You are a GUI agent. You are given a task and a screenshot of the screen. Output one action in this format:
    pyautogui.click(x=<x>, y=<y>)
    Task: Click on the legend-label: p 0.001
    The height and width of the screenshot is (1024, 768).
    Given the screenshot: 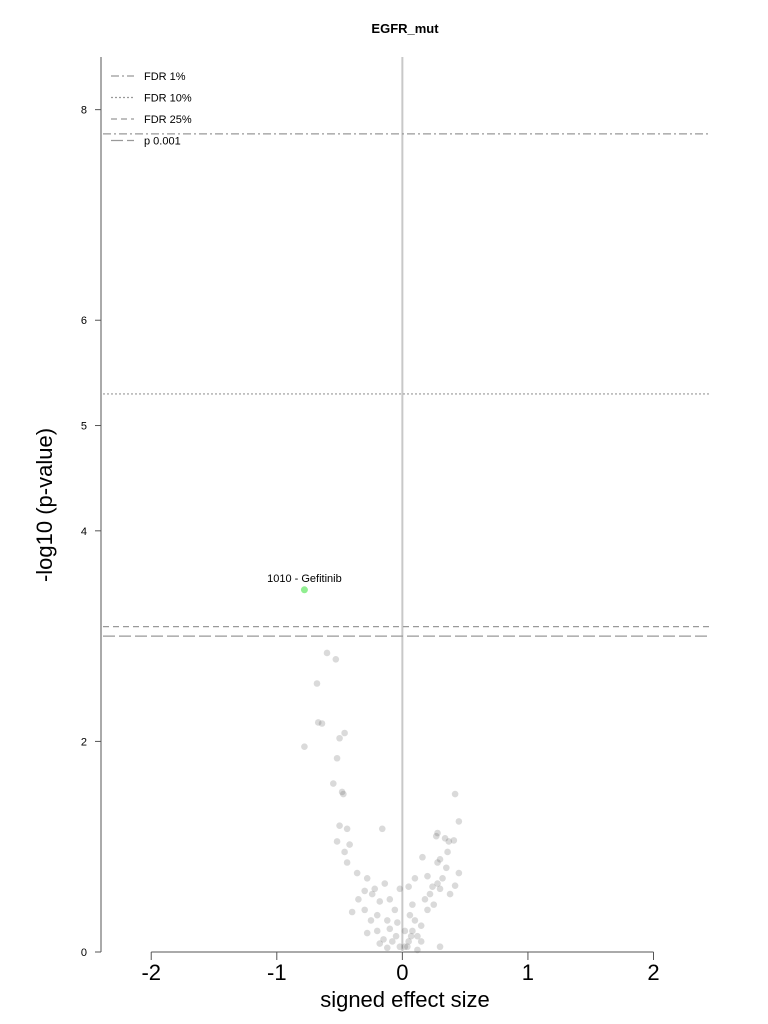 What is the action you would take?
    pyautogui.click(x=162, y=142)
    